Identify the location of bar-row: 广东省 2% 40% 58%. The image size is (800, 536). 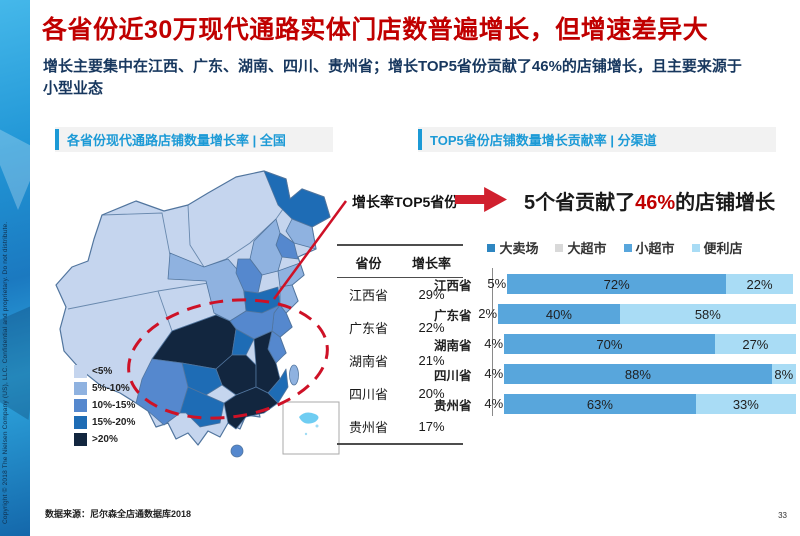
(615, 314).